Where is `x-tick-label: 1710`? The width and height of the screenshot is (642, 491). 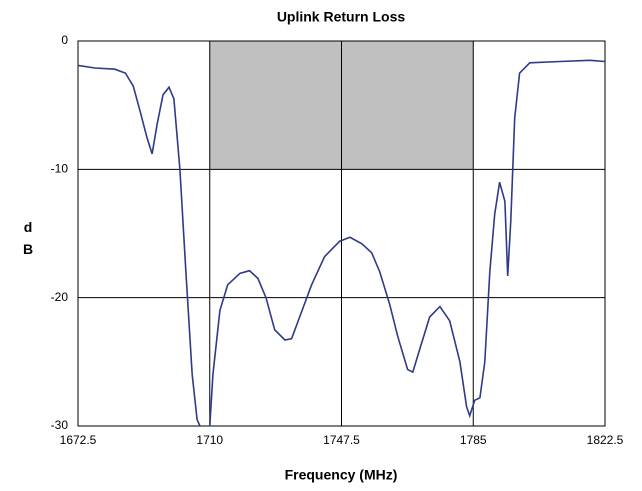
x-tick-label: 1710 is located at coordinates (209, 440).